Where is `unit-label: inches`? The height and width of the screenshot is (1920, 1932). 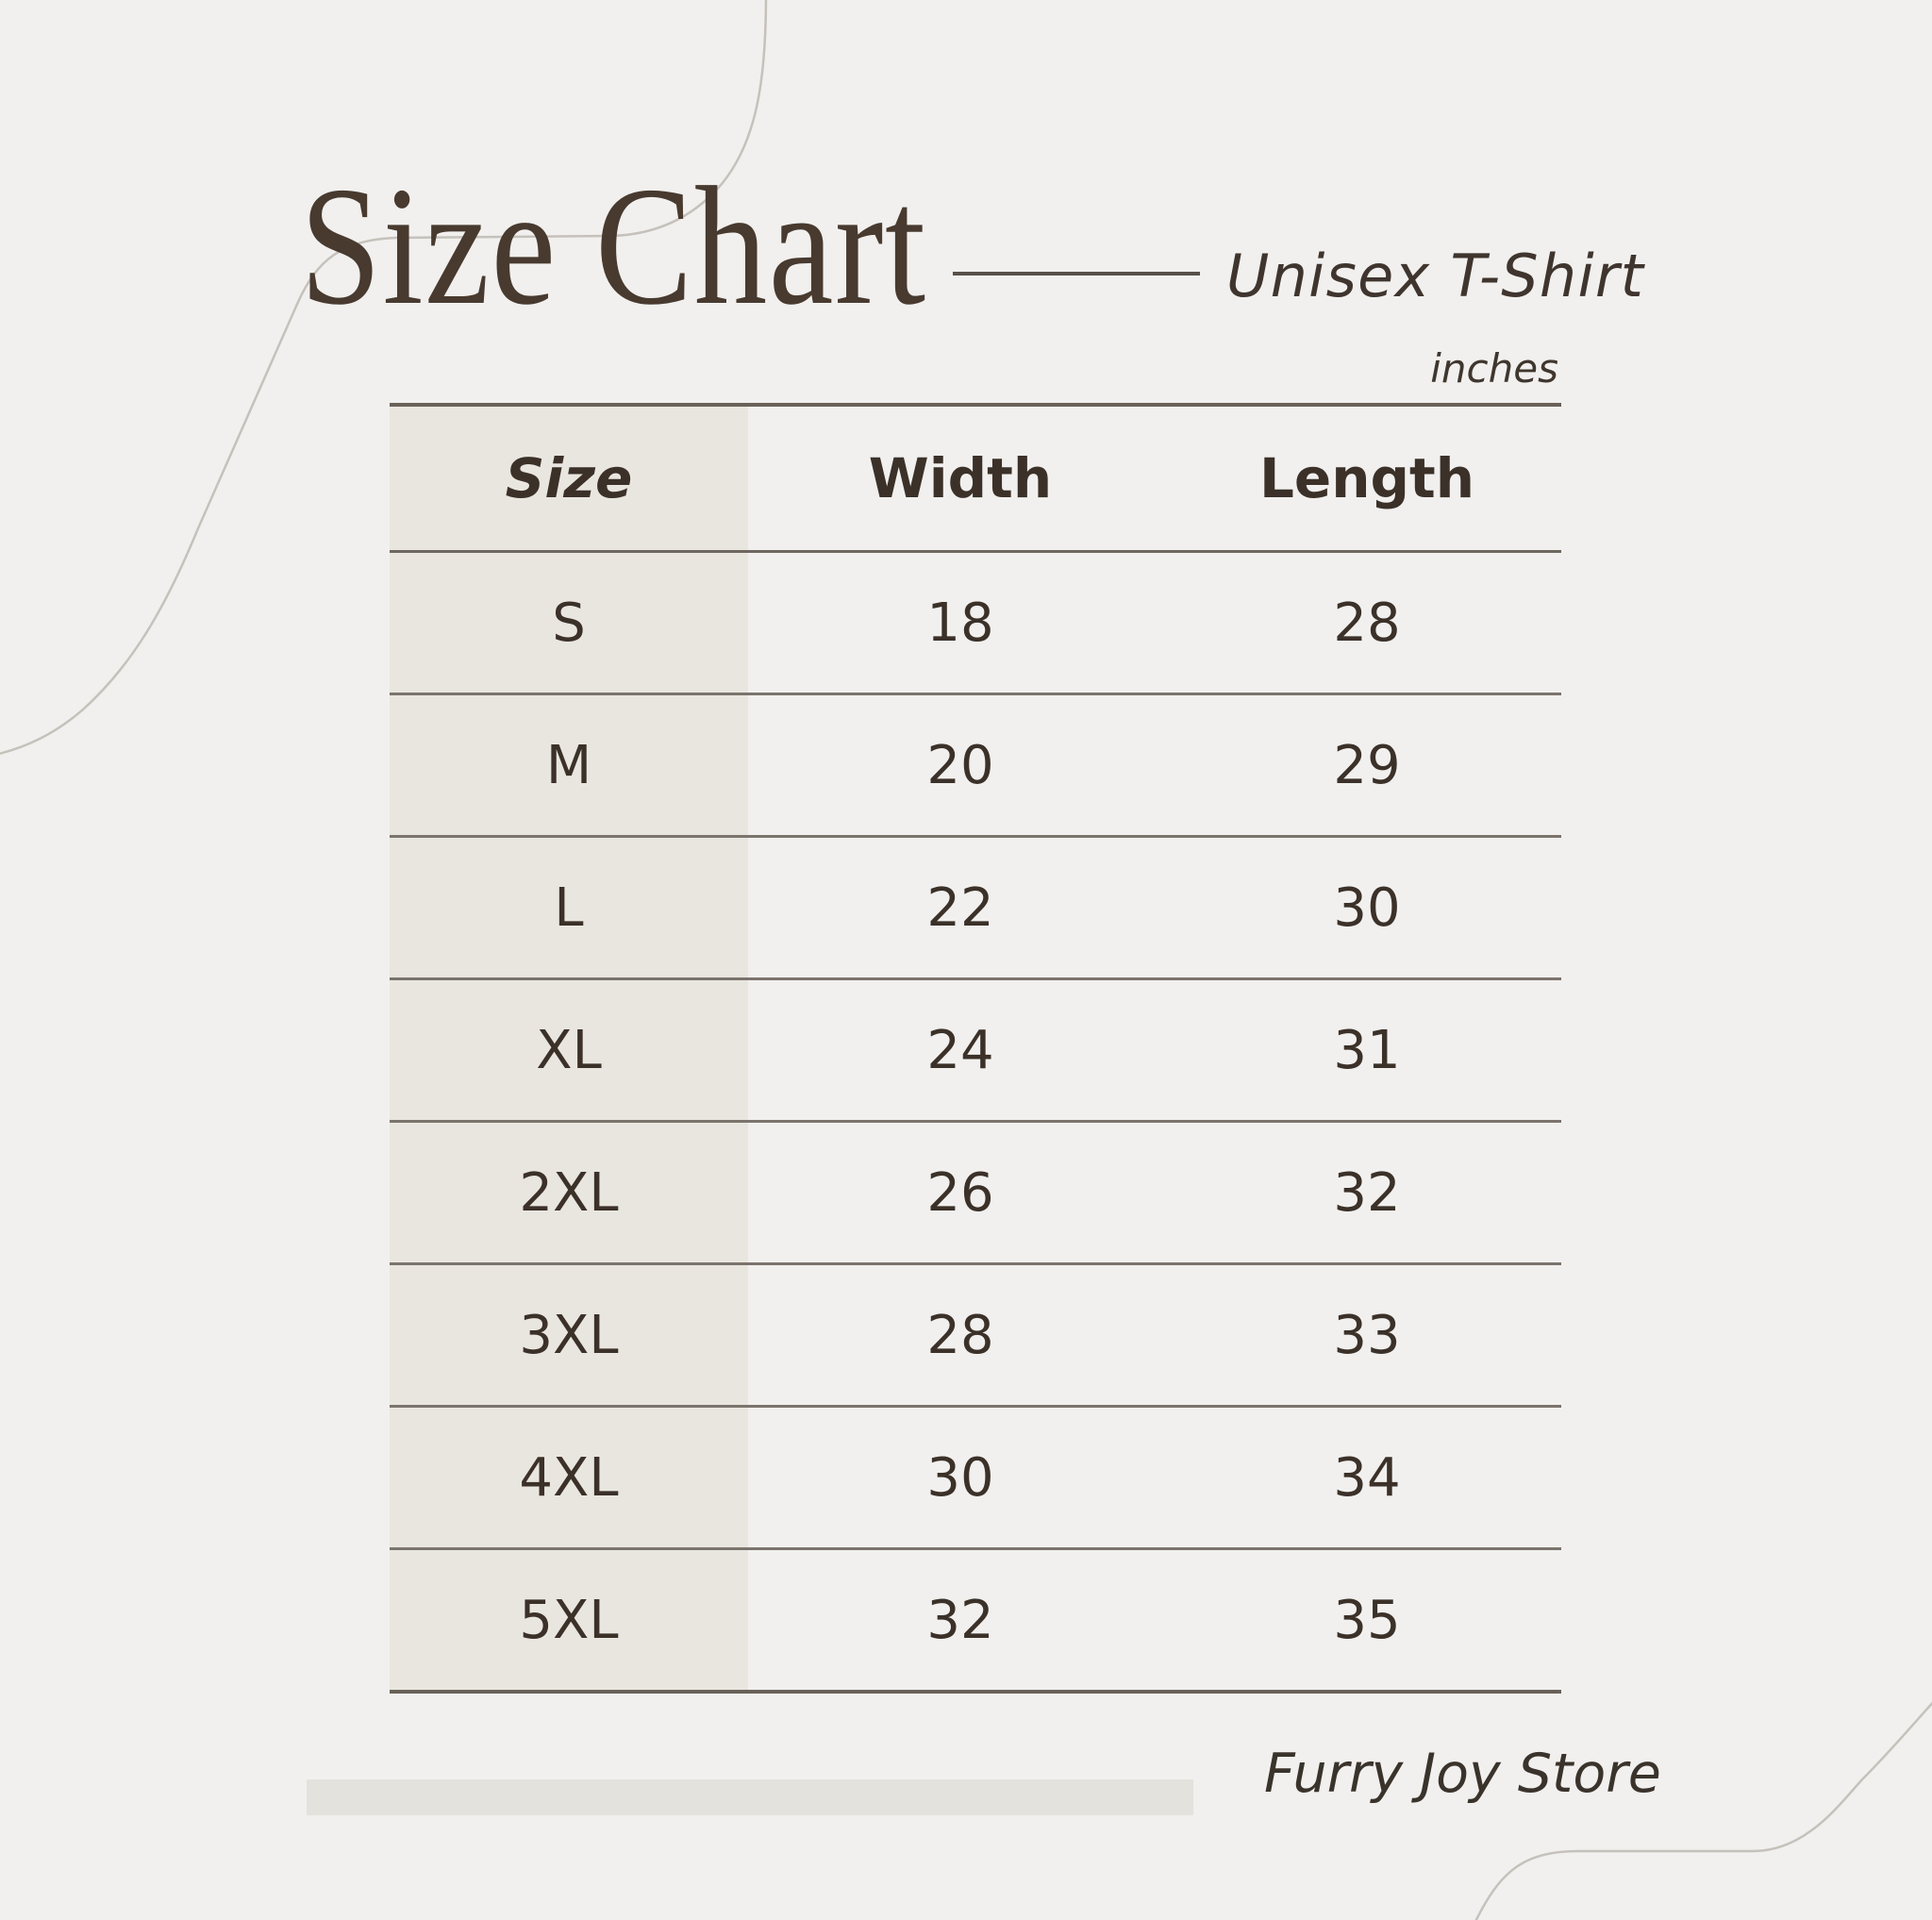
unit-label: inches is located at coordinates (1494, 368).